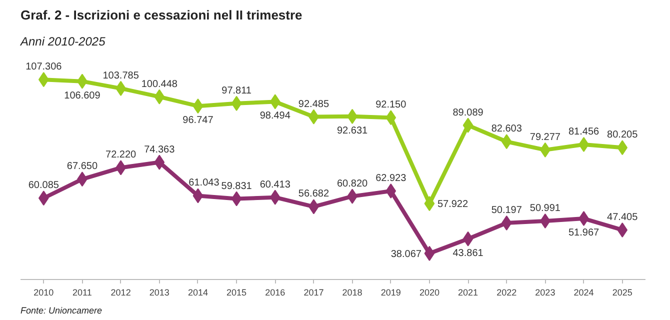 Image resolution: width=670 pixels, height=320 pixels. Describe the element at coordinates (622, 135) in the screenshot. I see `data-label: 80.205` at that location.